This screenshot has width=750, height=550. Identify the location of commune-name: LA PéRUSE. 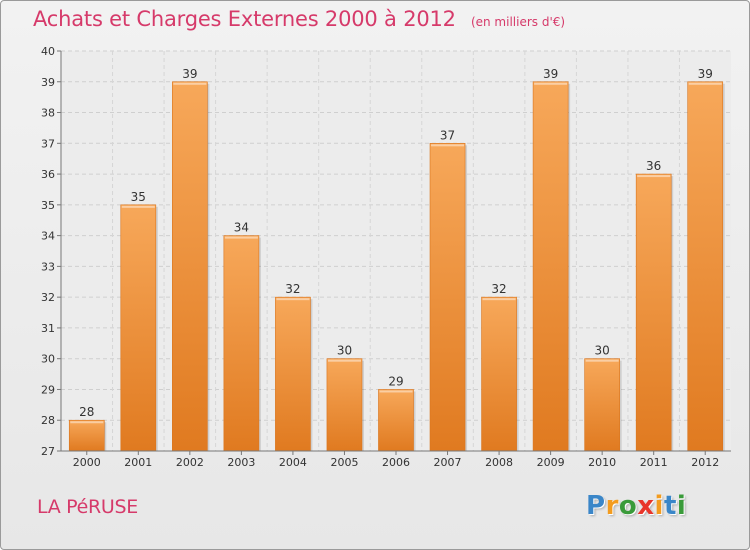
(88, 507).